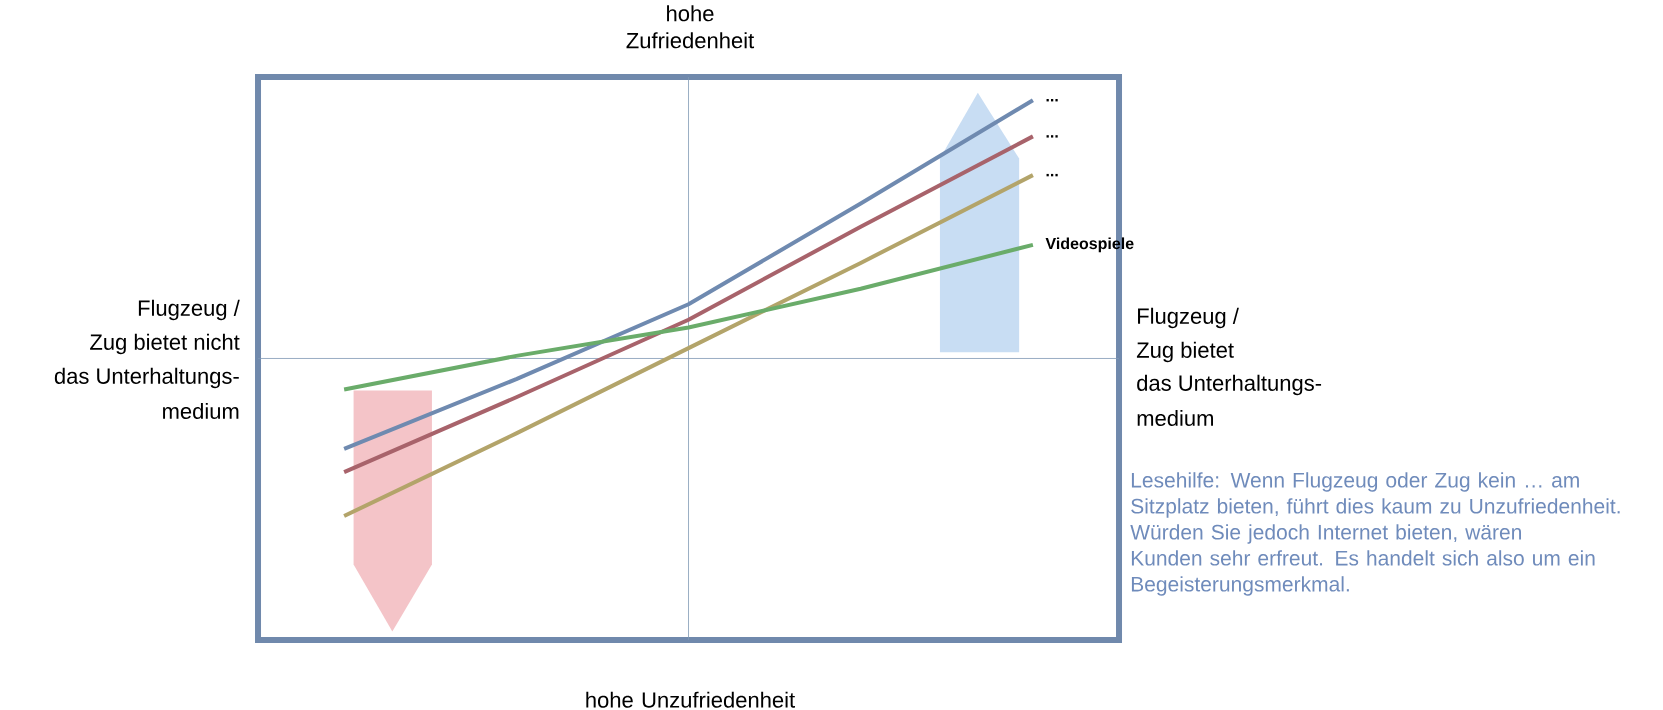  I want to click on text: Zug bietet, so click(1185, 352).